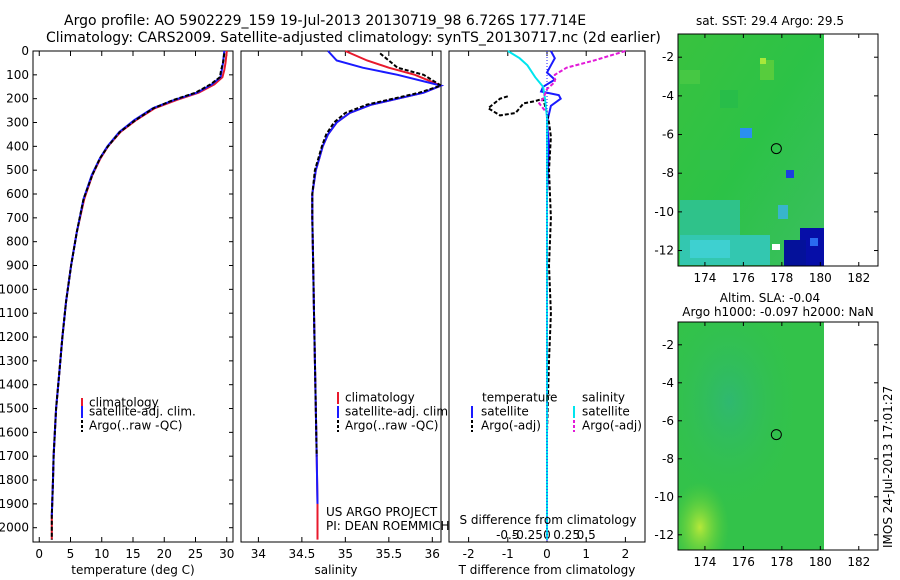 The image size is (900, 580). Describe the element at coordinates (704, 562) in the screenshot. I see `map-x-tick-label: 174` at that location.